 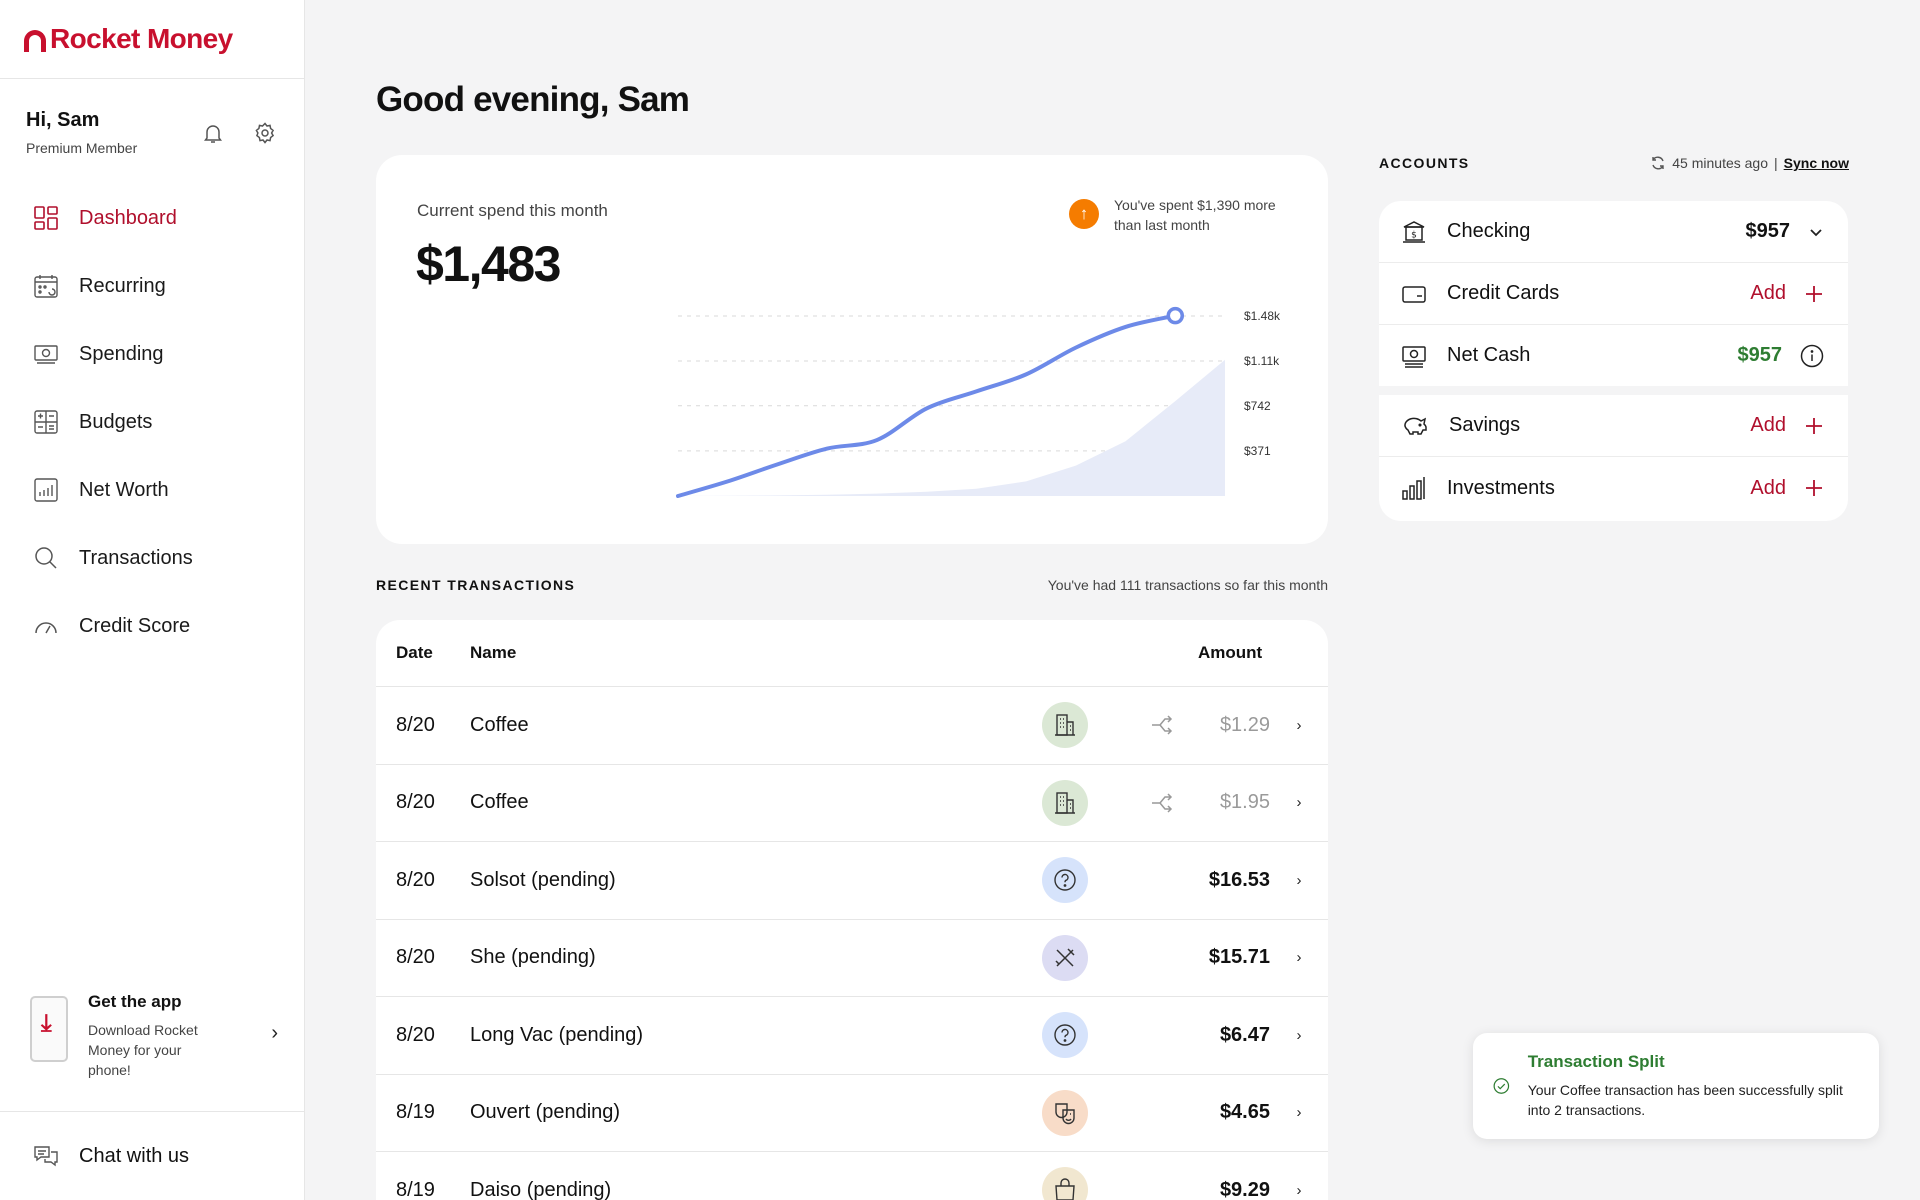 What do you see at coordinates (1065, 725) in the screenshot?
I see `building-icon` at bounding box center [1065, 725].